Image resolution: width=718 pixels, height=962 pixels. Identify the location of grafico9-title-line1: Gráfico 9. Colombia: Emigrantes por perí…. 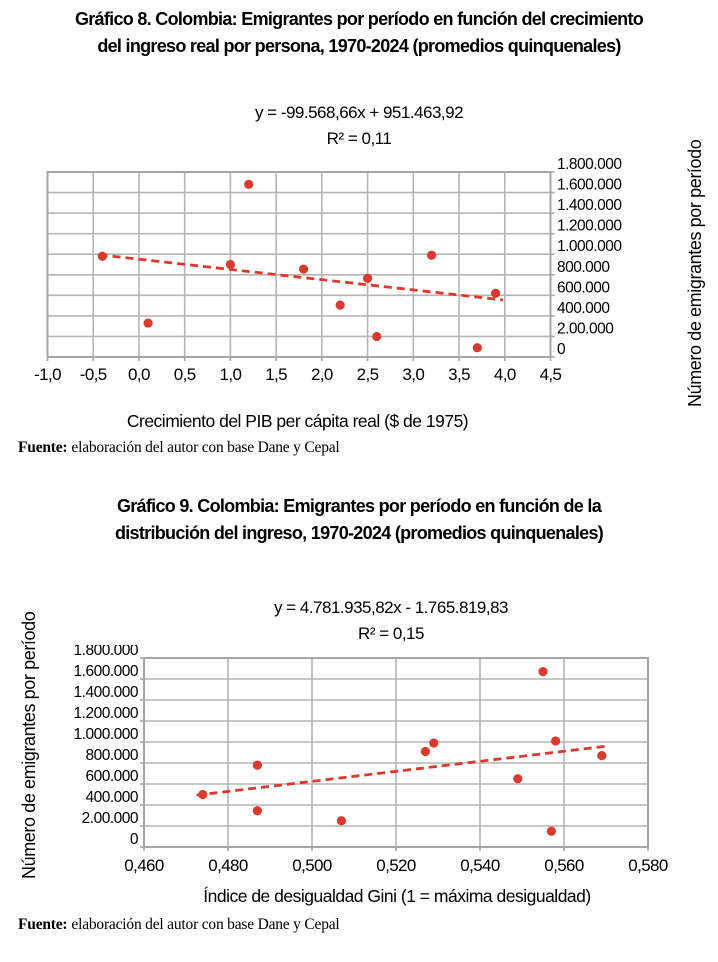
(359, 506).